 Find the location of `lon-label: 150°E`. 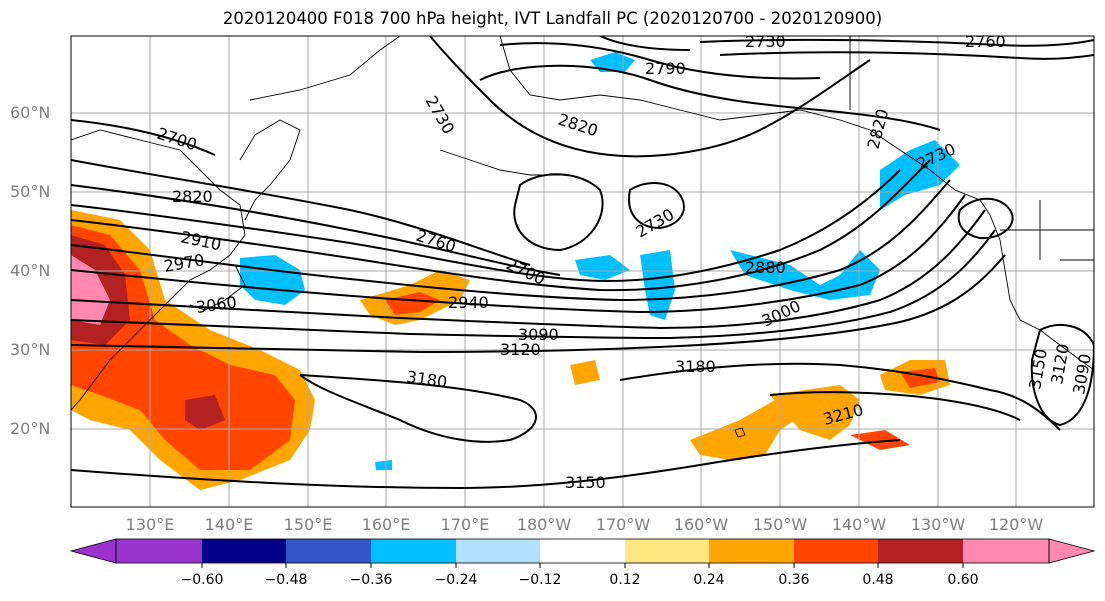

lon-label: 150°E is located at coordinates (308, 524).